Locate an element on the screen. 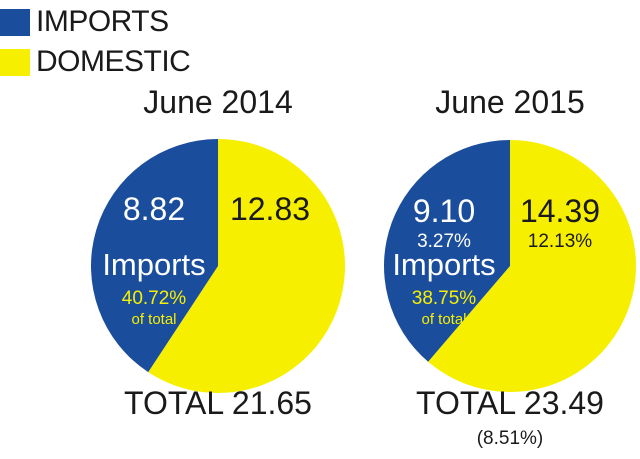 This screenshot has height=459, width=640. legend-item-domestic: DOMESTIC is located at coordinates (95, 62).